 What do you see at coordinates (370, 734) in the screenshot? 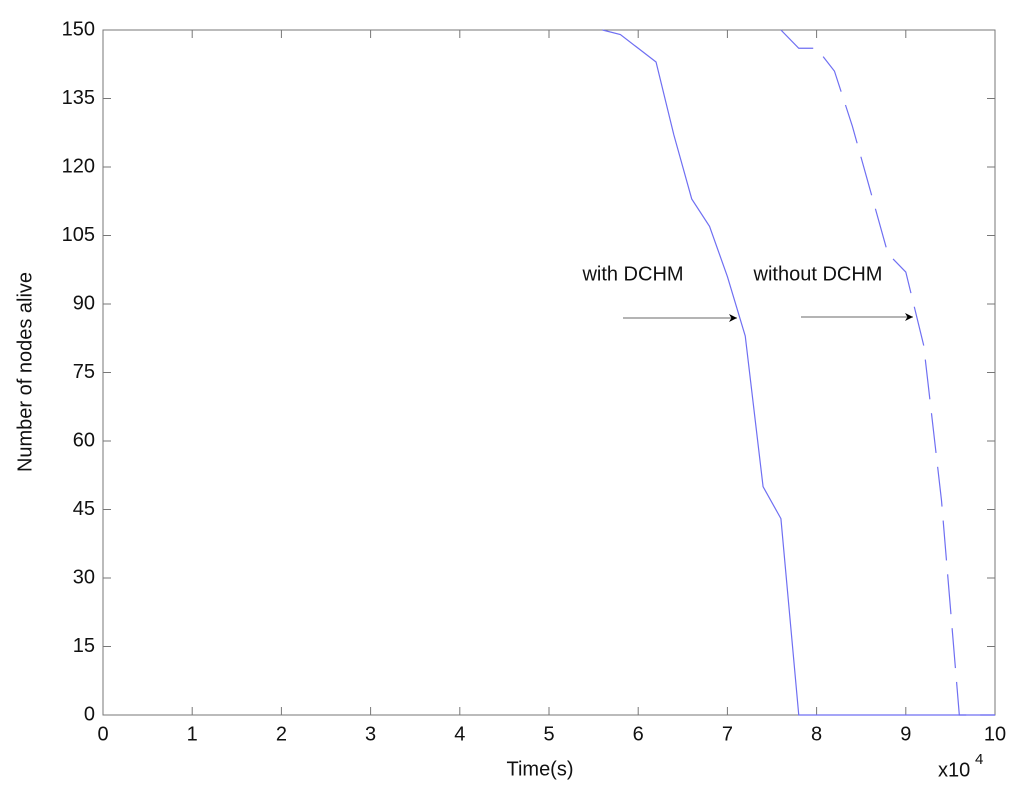
I see `x-tick-label: 3` at bounding box center [370, 734].